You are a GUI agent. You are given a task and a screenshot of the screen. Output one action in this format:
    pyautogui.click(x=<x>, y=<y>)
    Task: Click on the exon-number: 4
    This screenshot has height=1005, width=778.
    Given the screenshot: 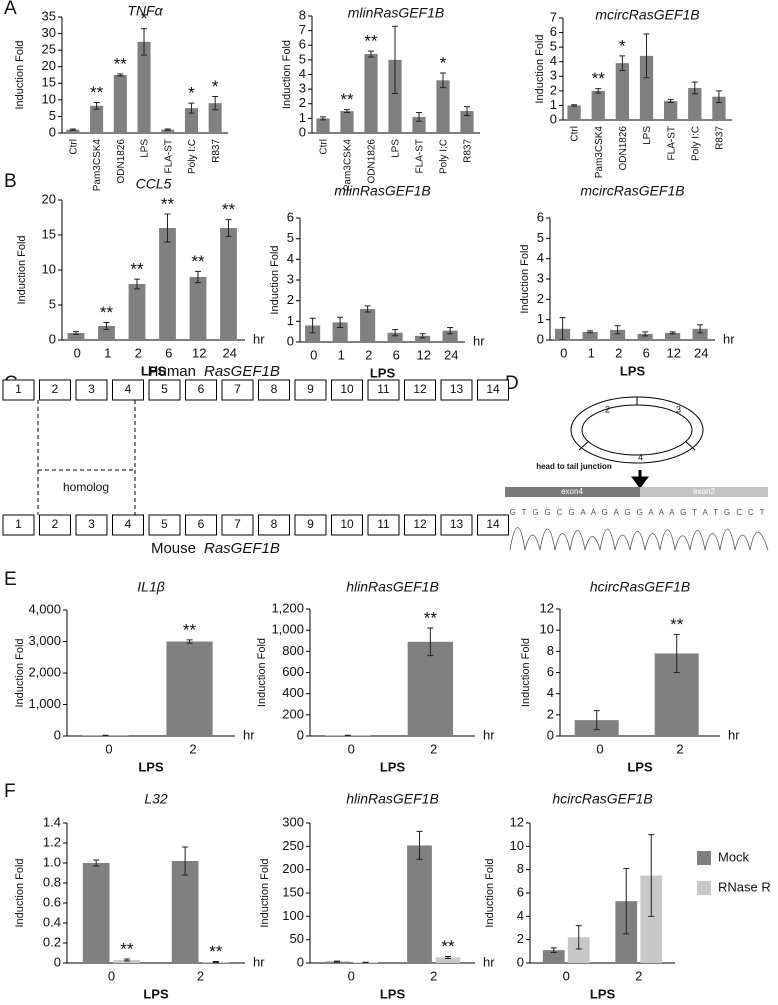 What is the action you would take?
    pyautogui.click(x=128, y=389)
    